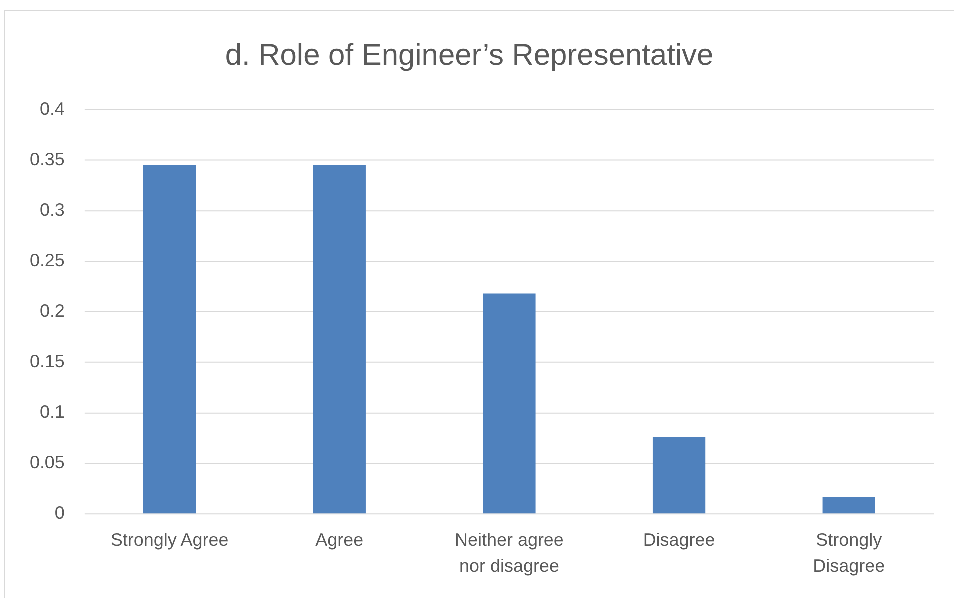  Describe the element at coordinates (47, 361) in the screenshot. I see `y-tick-label: 0.15` at that location.